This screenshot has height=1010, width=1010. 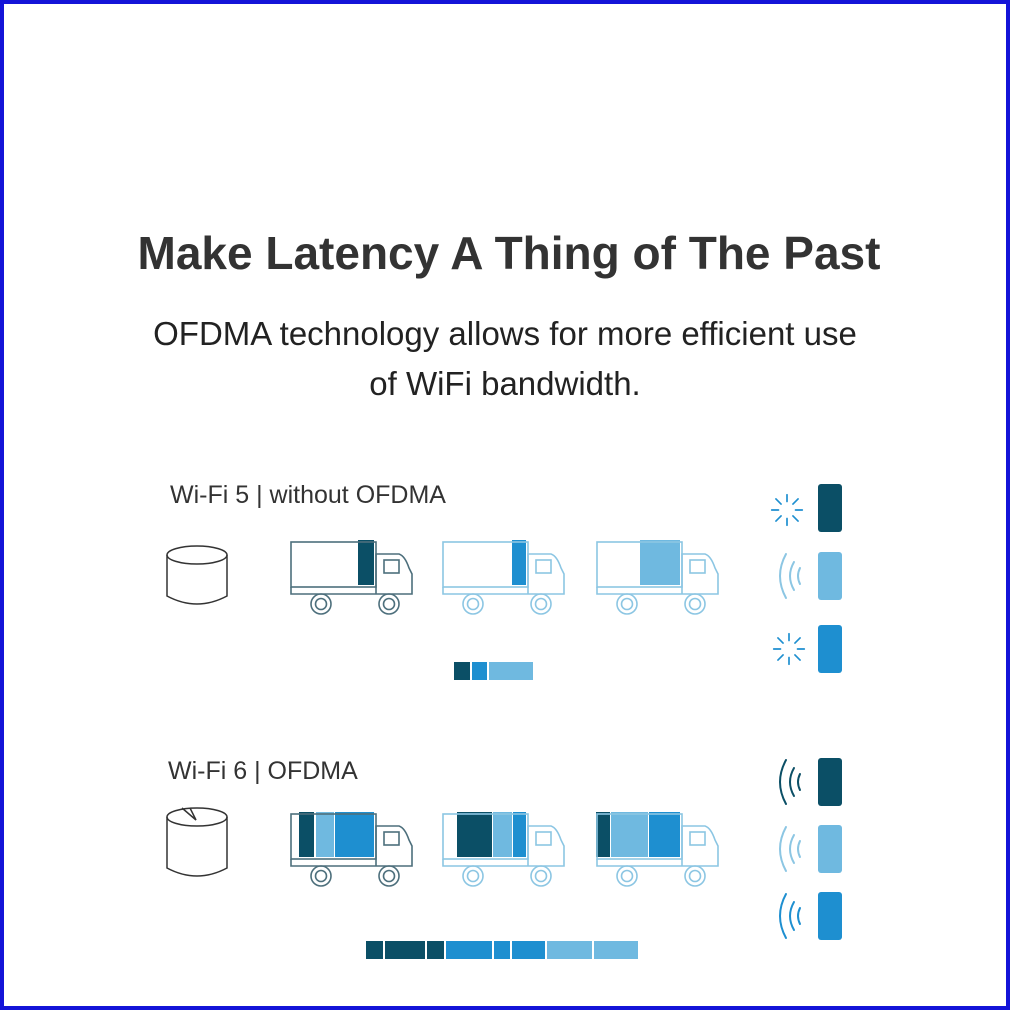 What do you see at coordinates (509, 253) in the screenshot?
I see `title: Make Latency A Thing of The Past` at bounding box center [509, 253].